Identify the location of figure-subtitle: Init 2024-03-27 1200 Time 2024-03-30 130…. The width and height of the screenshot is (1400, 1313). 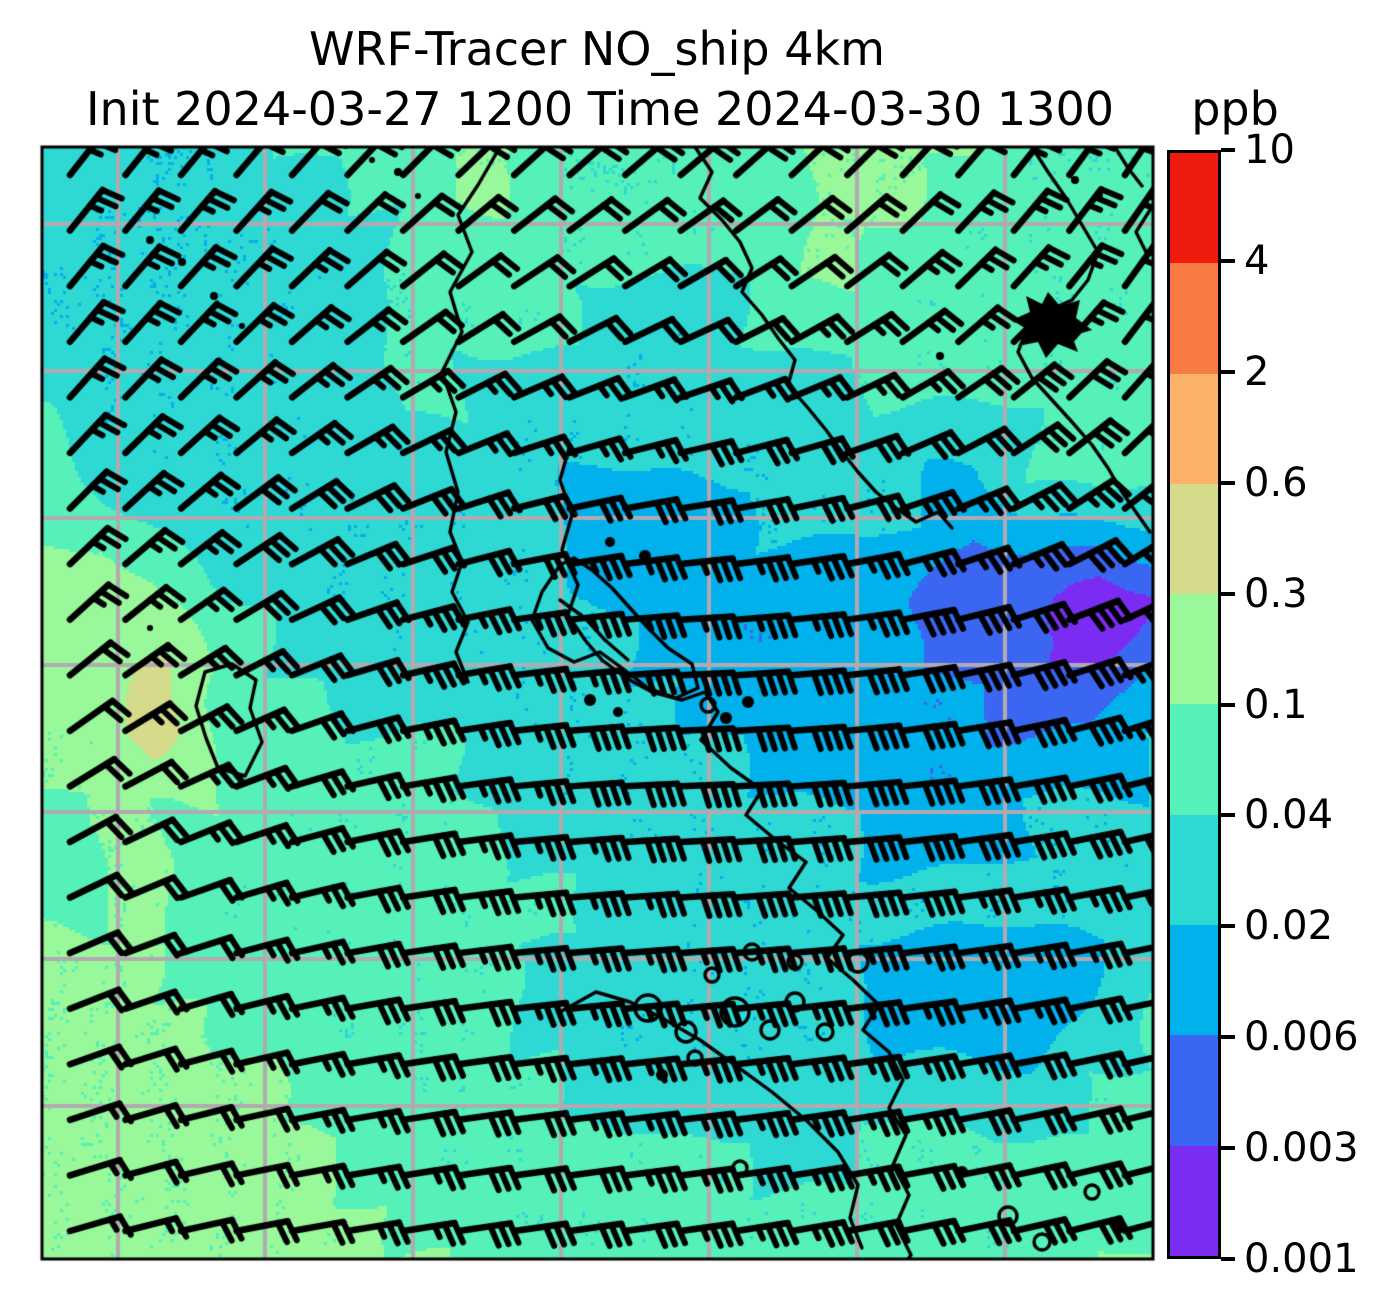
(599, 109).